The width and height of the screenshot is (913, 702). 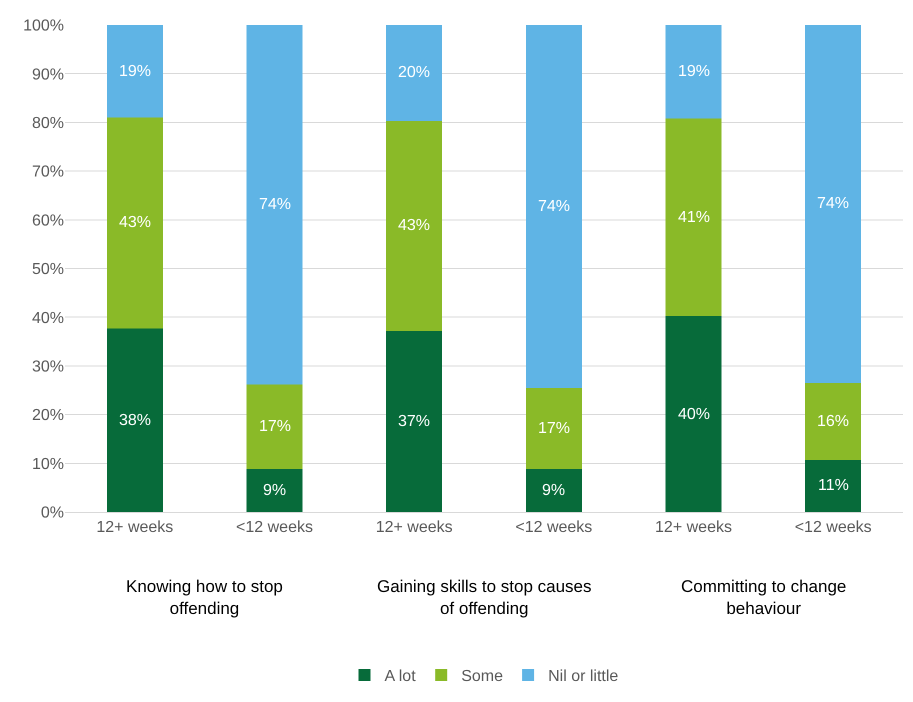 What do you see at coordinates (48, 318) in the screenshot?
I see `y-tick-label: 40%` at bounding box center [48, 318].